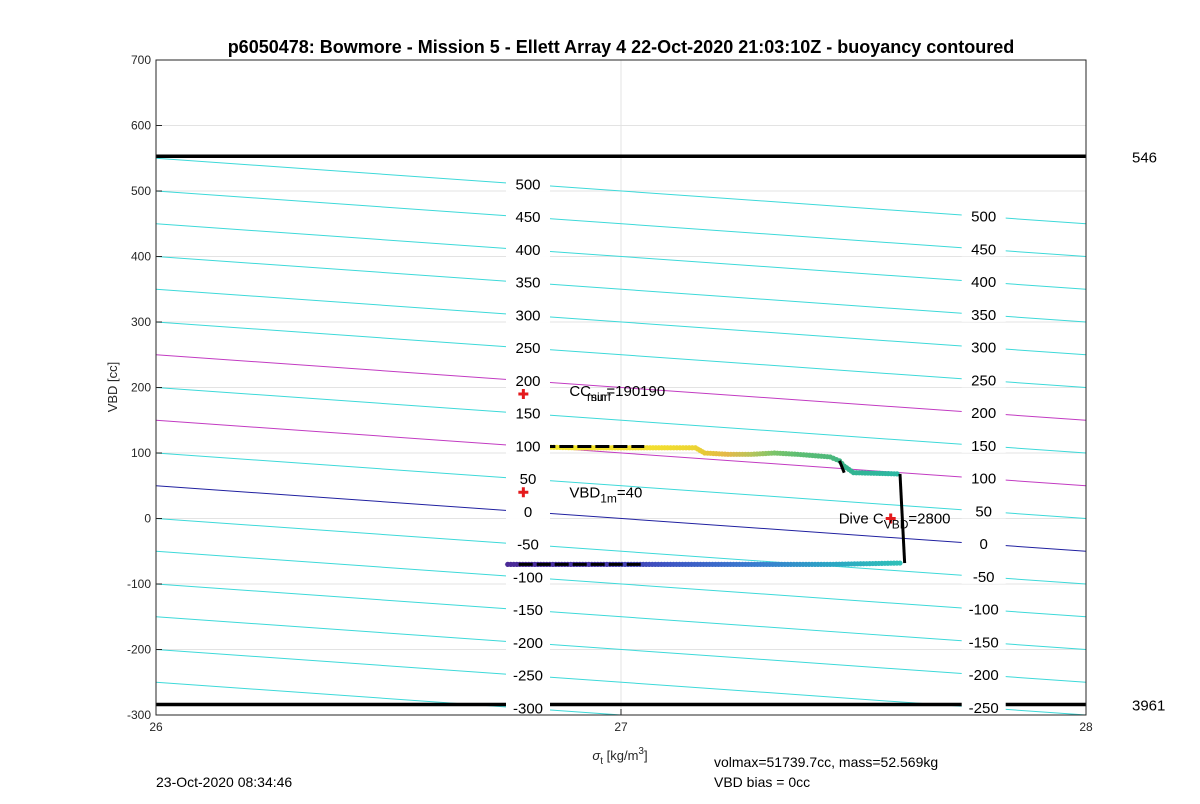  I want to click on y-tick-label: 700, so click(141, 60).